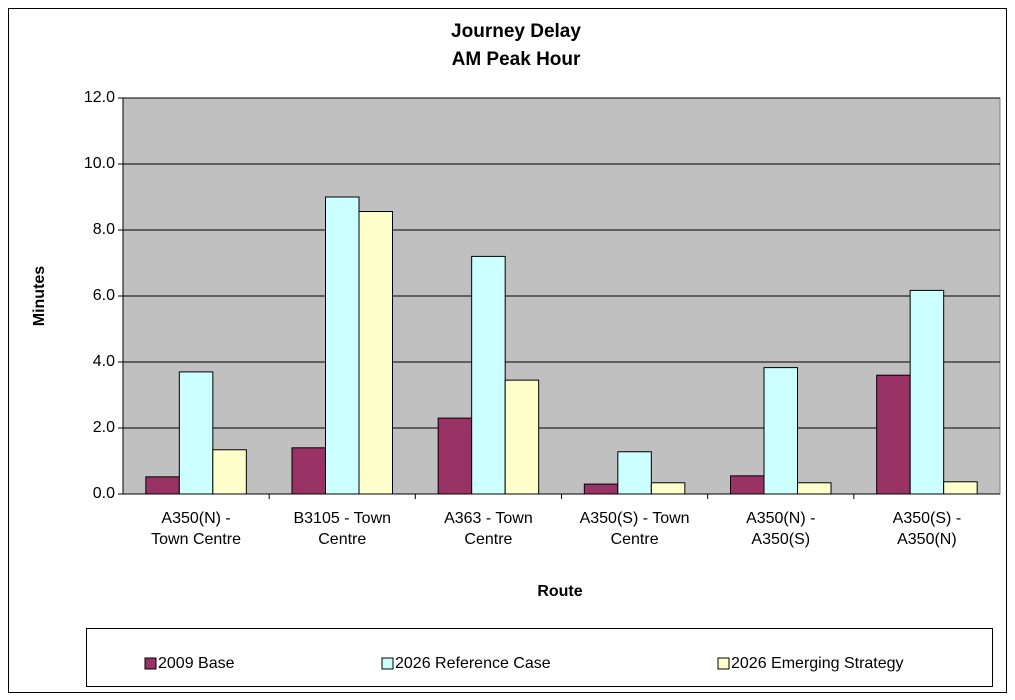 The height and width of the screenshot is (700, 1015). Describe the element at coordinates (634, 529) in the screenshot. I see `x-tick-label: A350(S) - Town Centre` at that location.